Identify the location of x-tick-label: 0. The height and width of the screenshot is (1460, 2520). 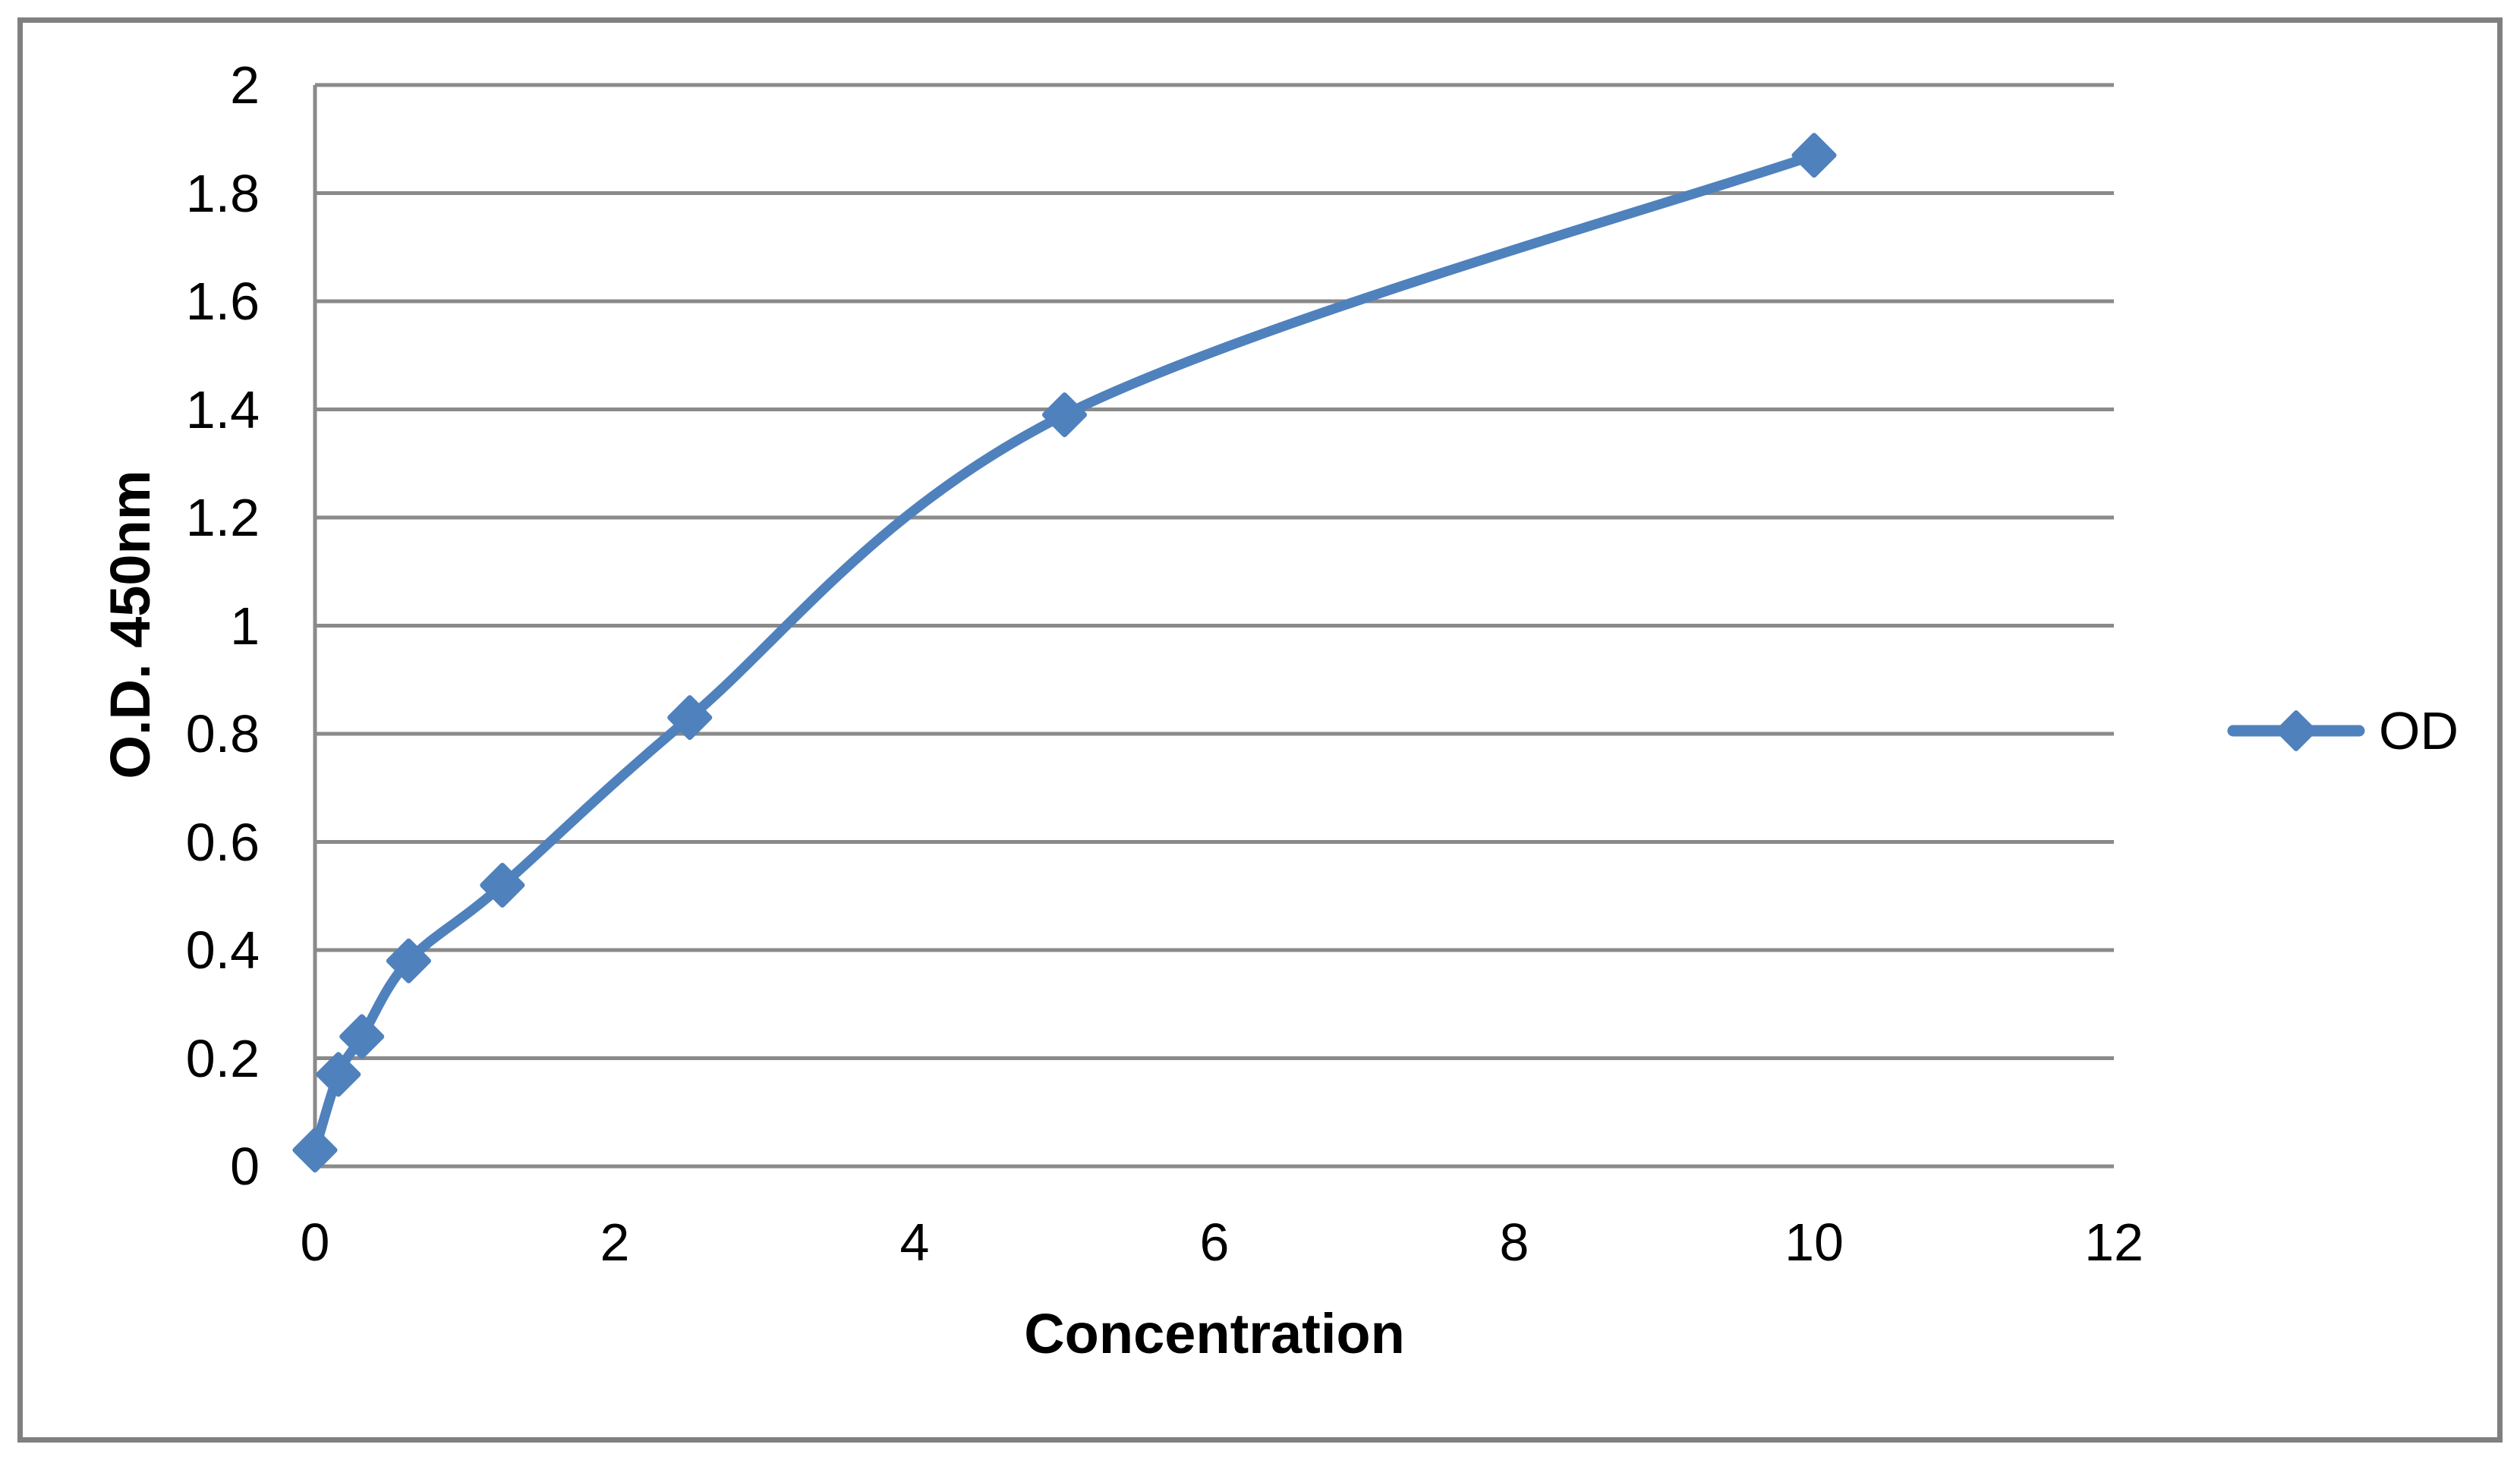
(315, 1242).